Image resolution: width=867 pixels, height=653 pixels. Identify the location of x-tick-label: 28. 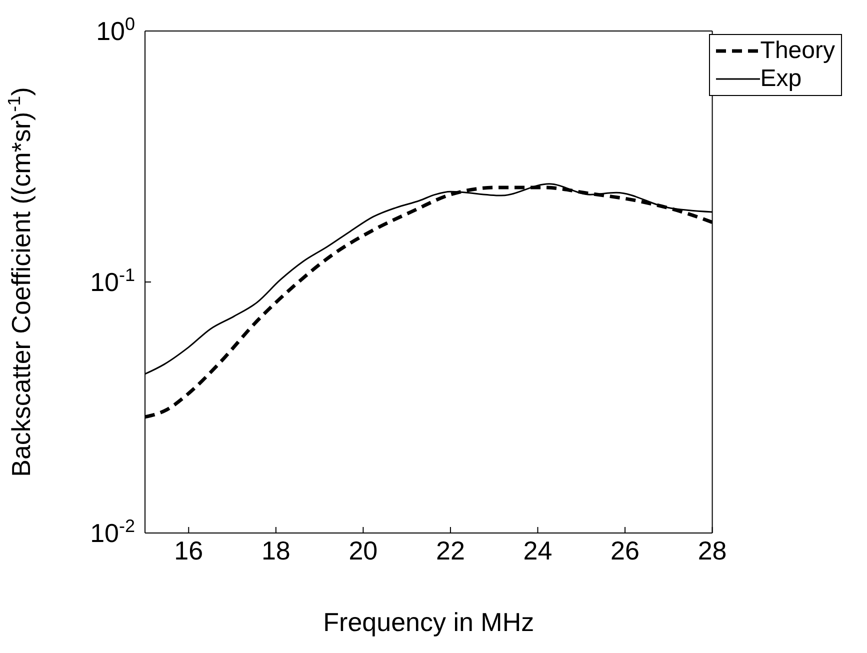
(712, 550).